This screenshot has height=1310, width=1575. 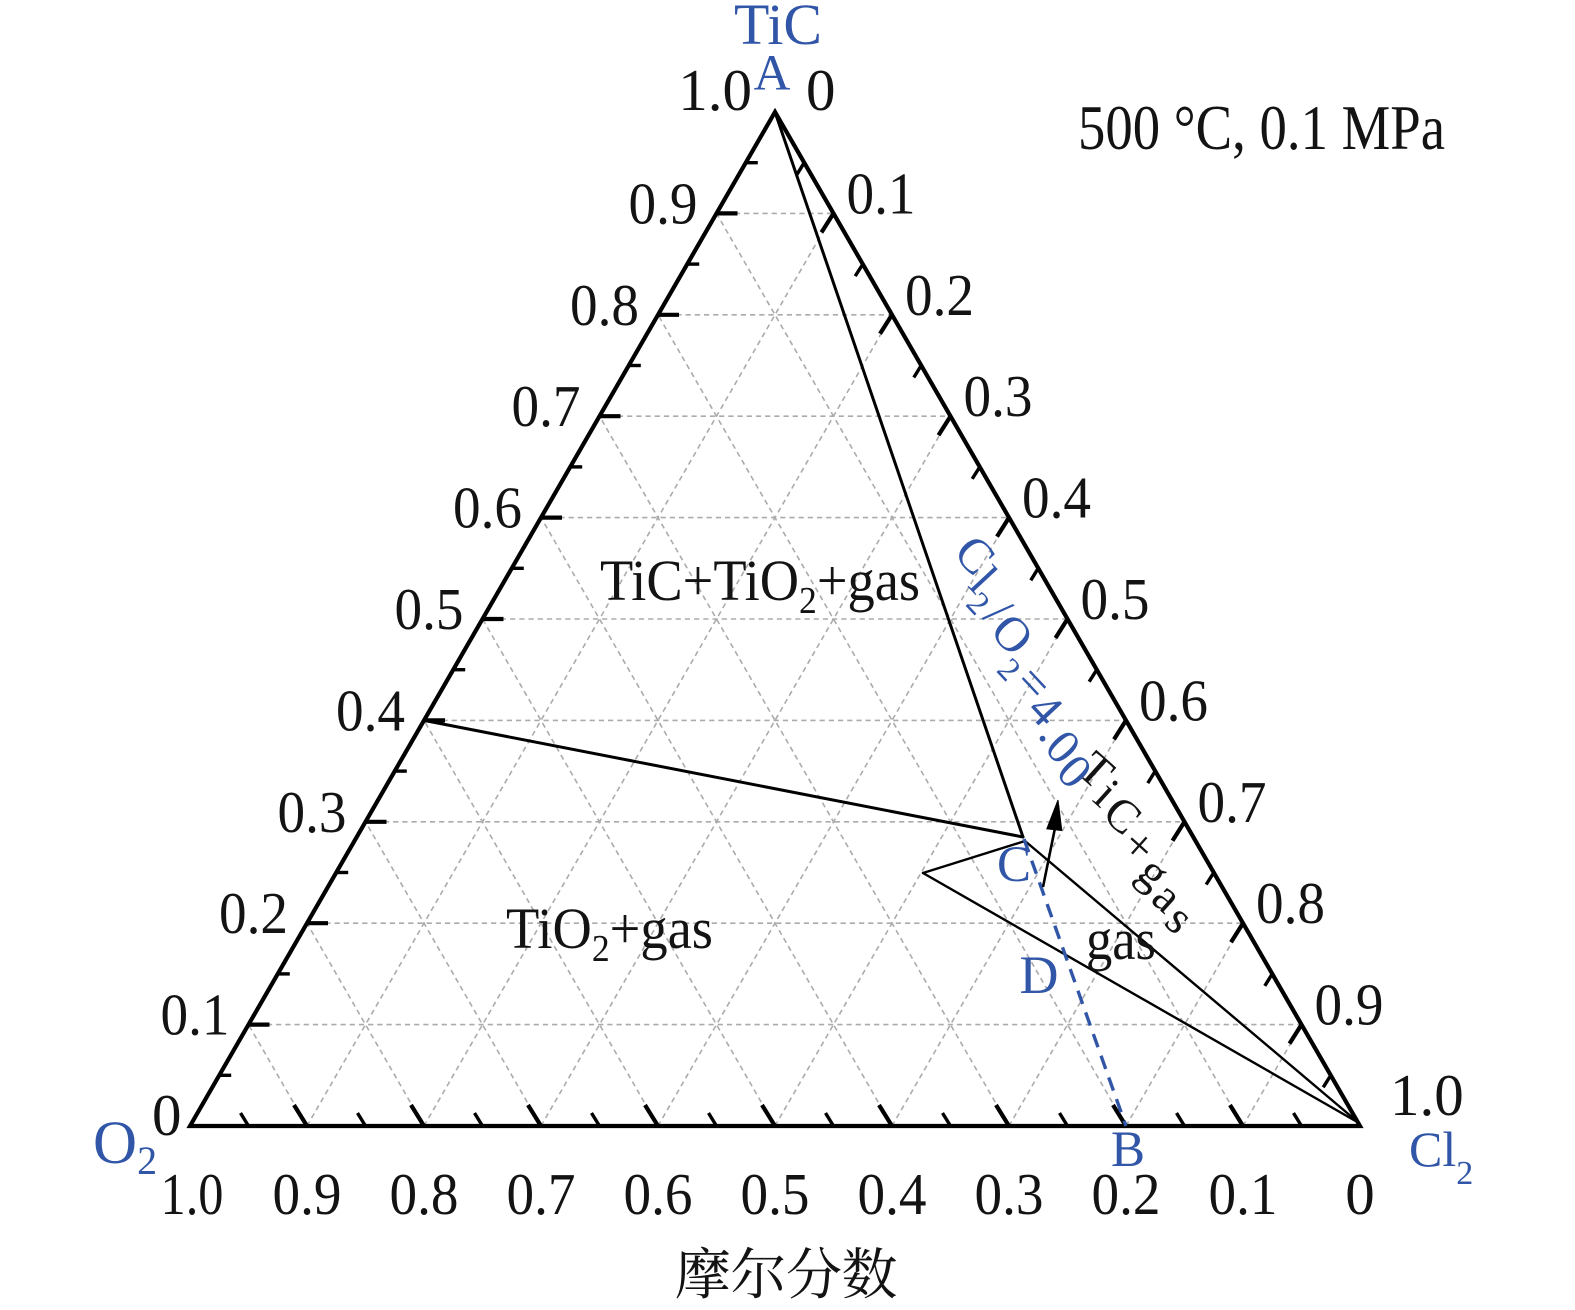 What do you see at coordinates (772, 74) in the screenshot?
I see `svg-text: A` at bounding box center [772, 74].